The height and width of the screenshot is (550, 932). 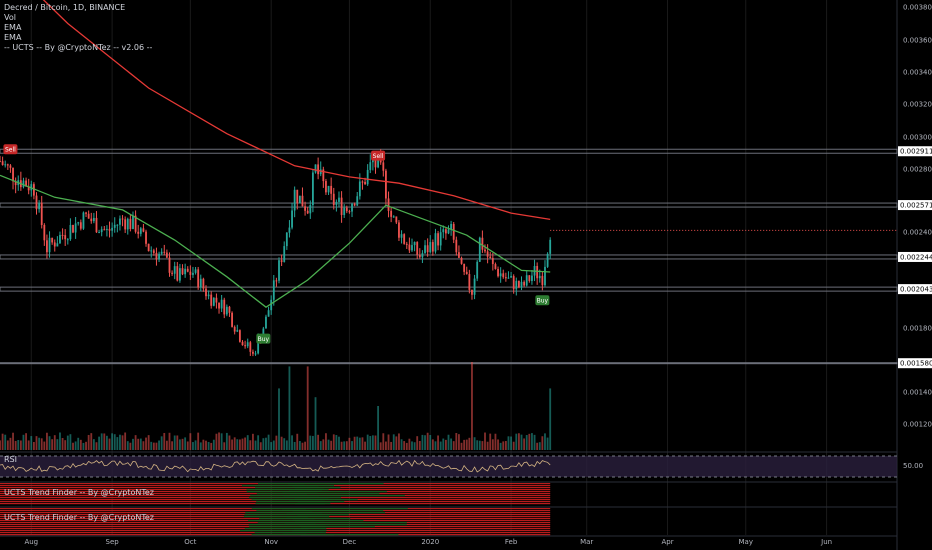 I want to click on symbol-title: Decred / Bitcoin, 1D, BINANCE, so click(x=65, y=7).